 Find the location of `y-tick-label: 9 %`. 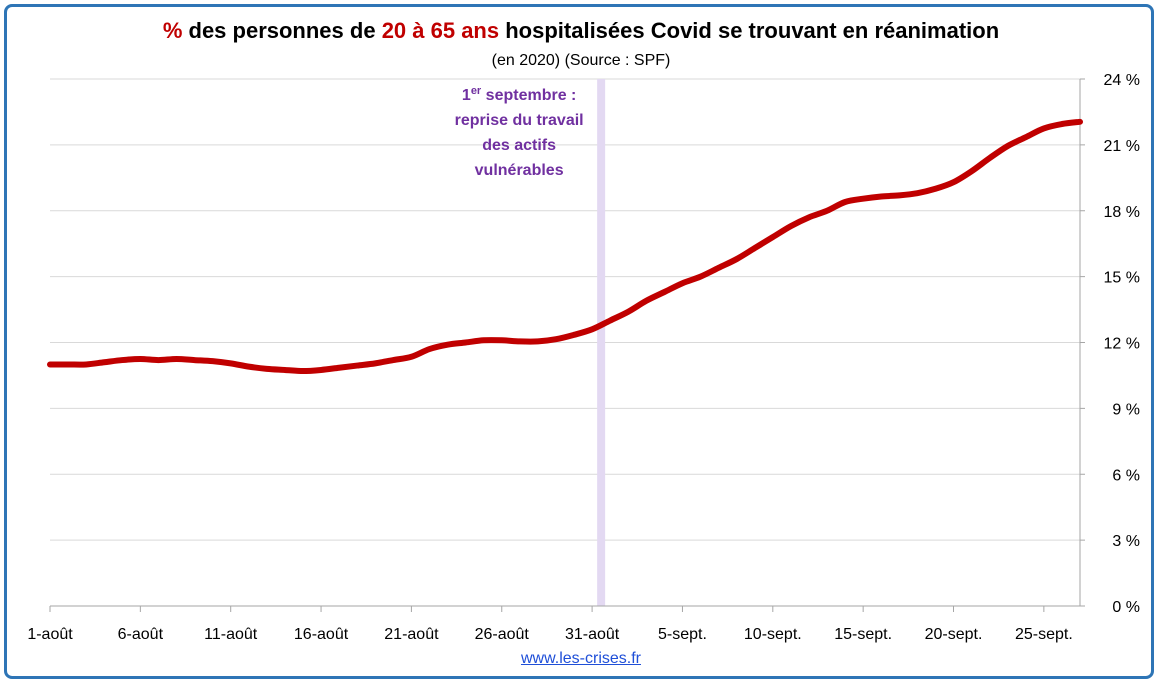

y-tick-label: 9 % is located at coordinates (1126, 409).